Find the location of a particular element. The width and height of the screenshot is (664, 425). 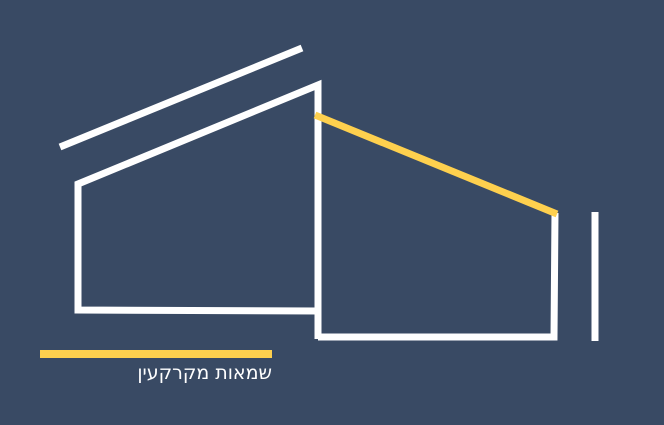

roof-top-line is located at coordinates (181, 97).